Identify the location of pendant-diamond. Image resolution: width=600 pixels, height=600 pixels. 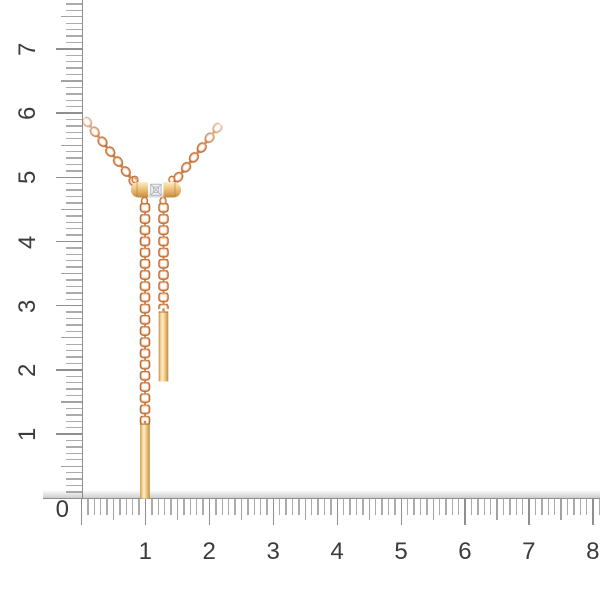
(156, 189).